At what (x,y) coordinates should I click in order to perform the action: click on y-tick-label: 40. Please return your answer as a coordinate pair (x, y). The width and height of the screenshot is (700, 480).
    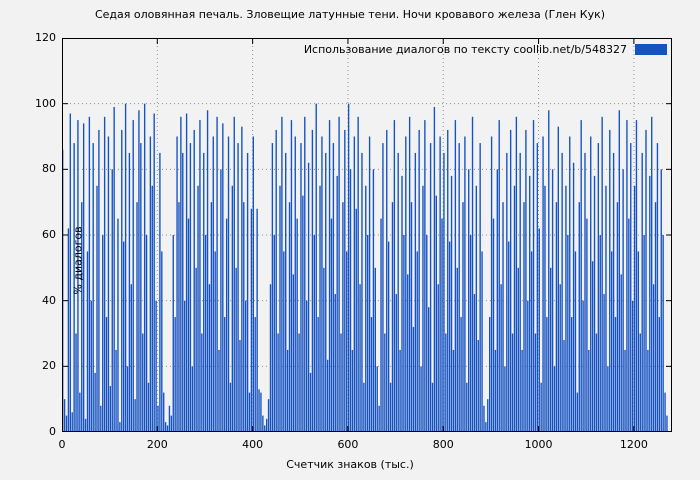
    Looking at the image, I should click on (49, 300).